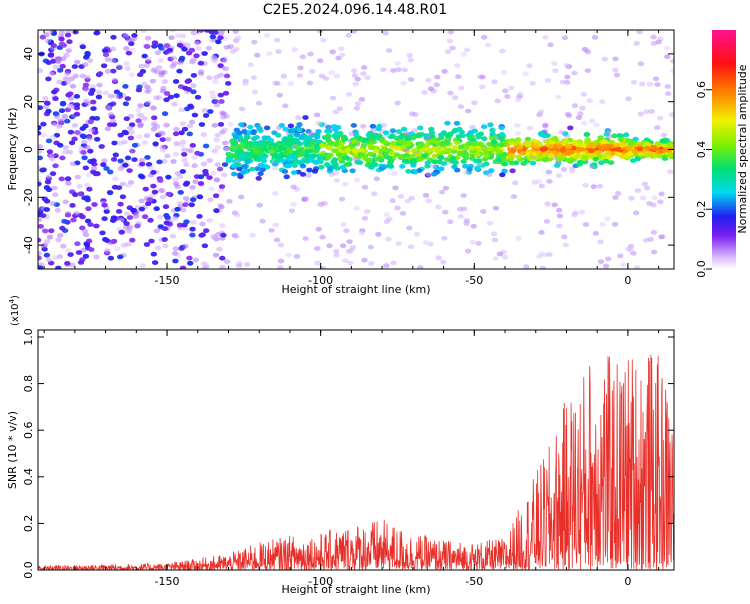 This screenshot has height=604, width=750. Describe the element at coordinates (12, 450) in the screenshot. I see `snr-y-label: SNR (10 * v/v)` at that location.